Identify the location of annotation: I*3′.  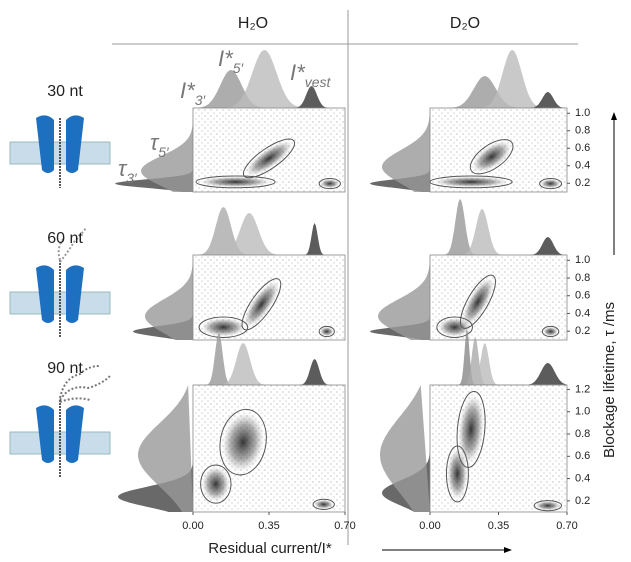
(193, 93).